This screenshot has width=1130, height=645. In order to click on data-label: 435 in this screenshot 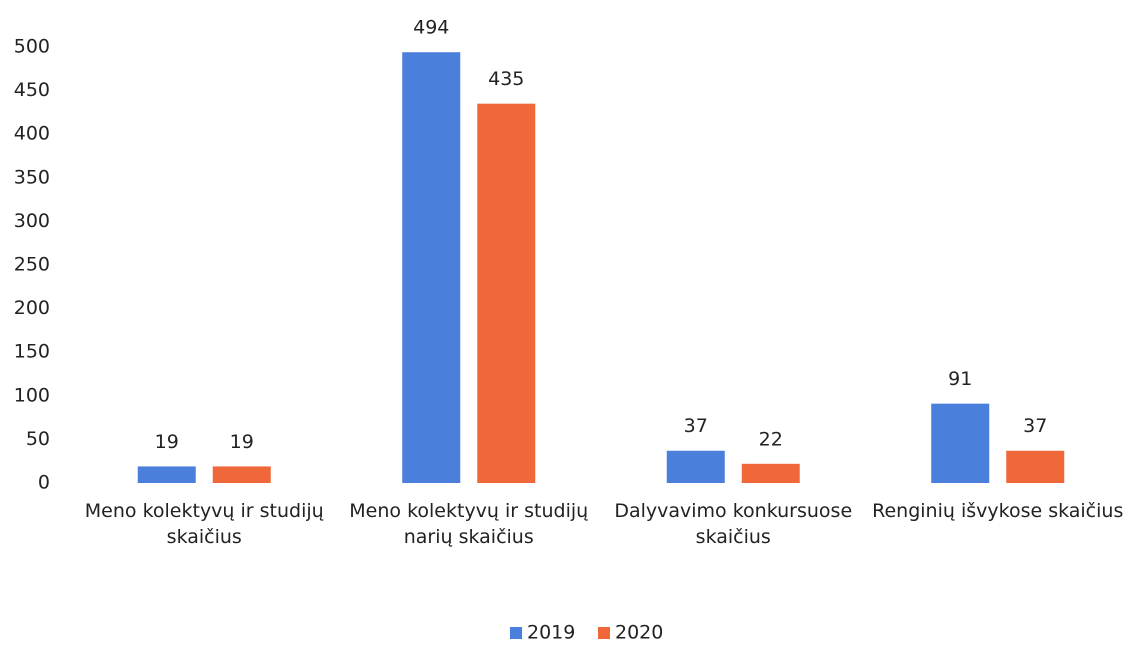, I will do `click(506, 79)`.